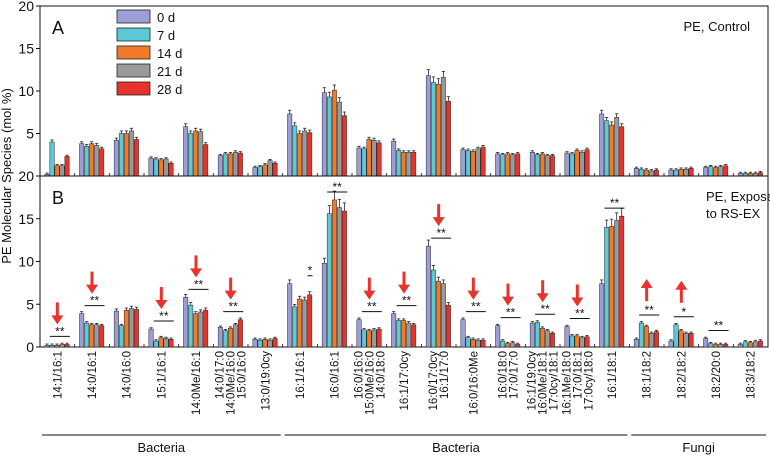 The image size is (770, 458). Describe the element at coordinates (26, 7) in the screenshot. I see `y-tick-label: 20` at that location.